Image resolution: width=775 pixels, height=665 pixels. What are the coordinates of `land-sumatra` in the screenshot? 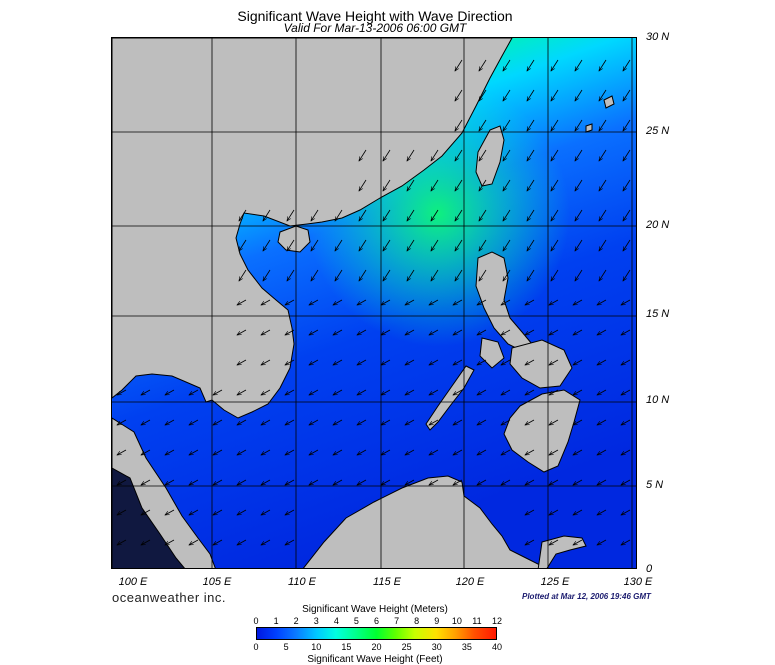 It's located at (148, 517).